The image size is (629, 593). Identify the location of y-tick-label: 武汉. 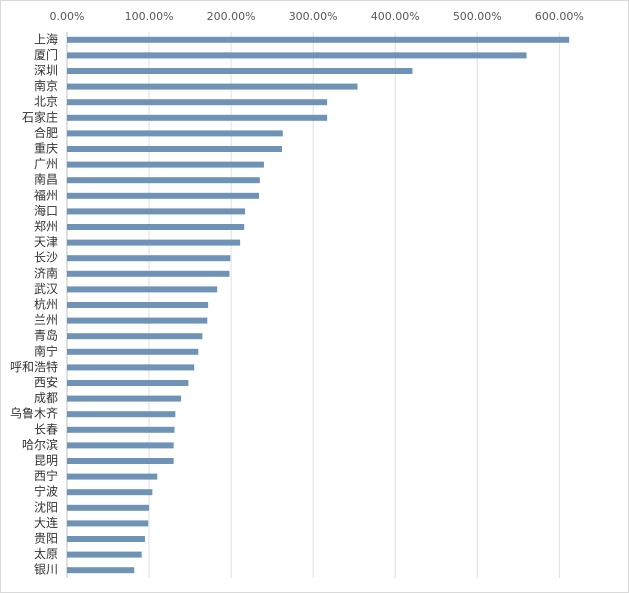
(46, 289).